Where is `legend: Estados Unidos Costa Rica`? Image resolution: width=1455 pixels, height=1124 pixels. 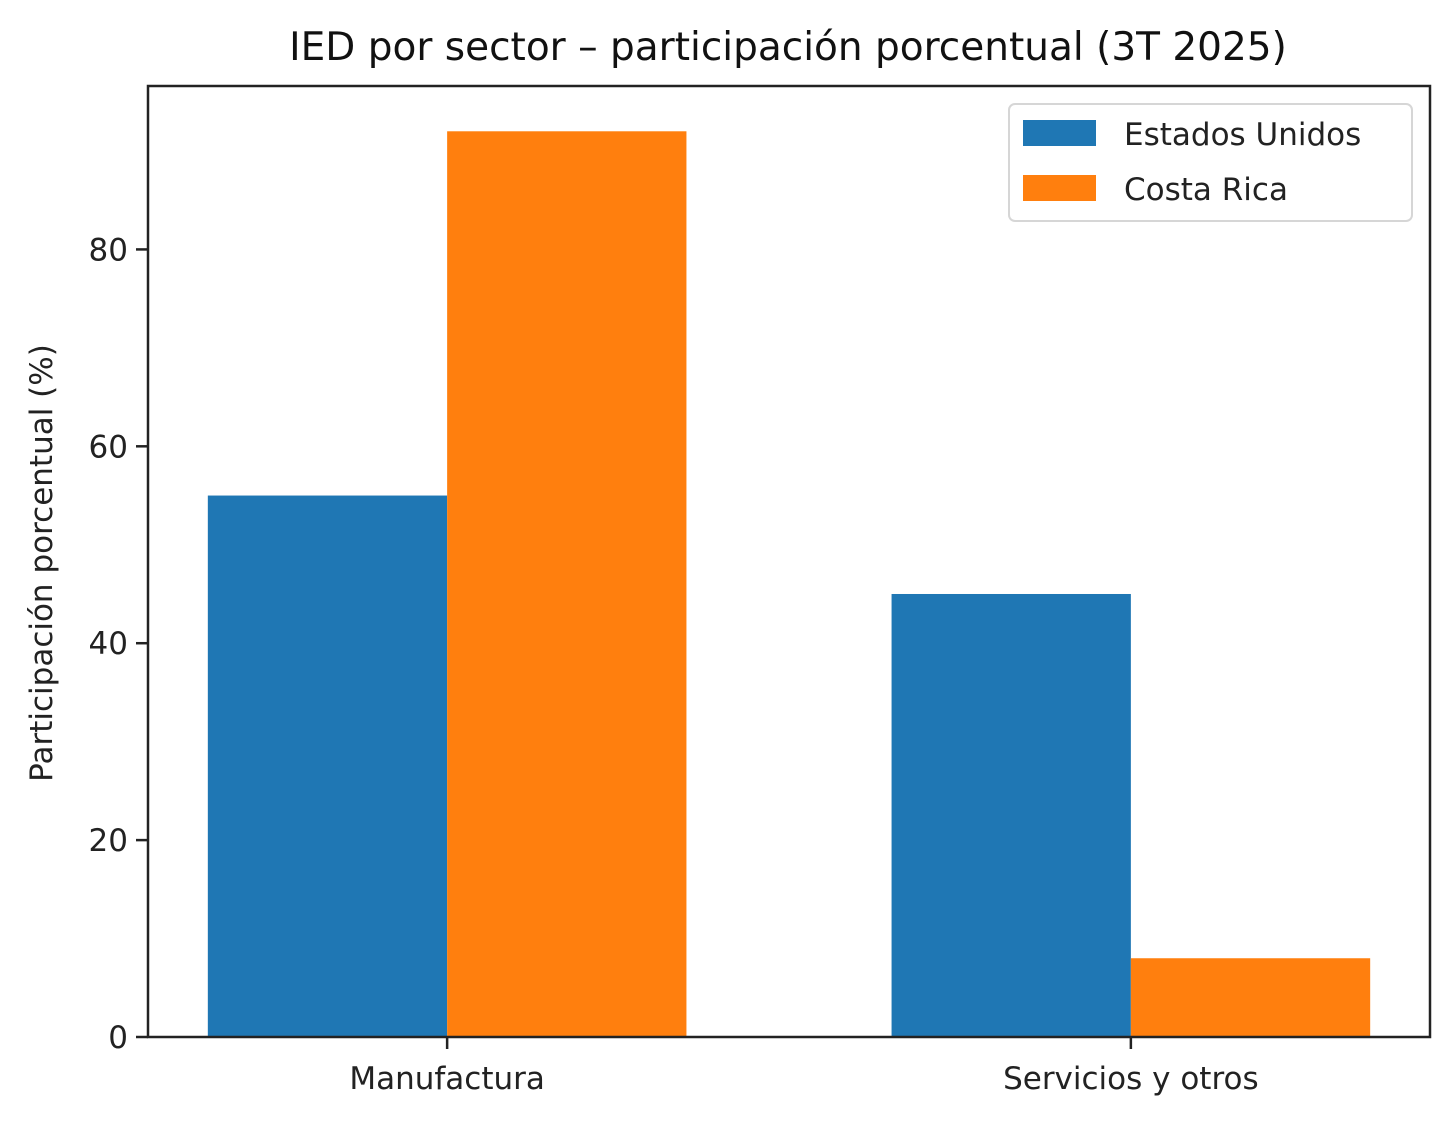 legend: Estados Unidos Costa Rica is located at coordinates (1210, 162).